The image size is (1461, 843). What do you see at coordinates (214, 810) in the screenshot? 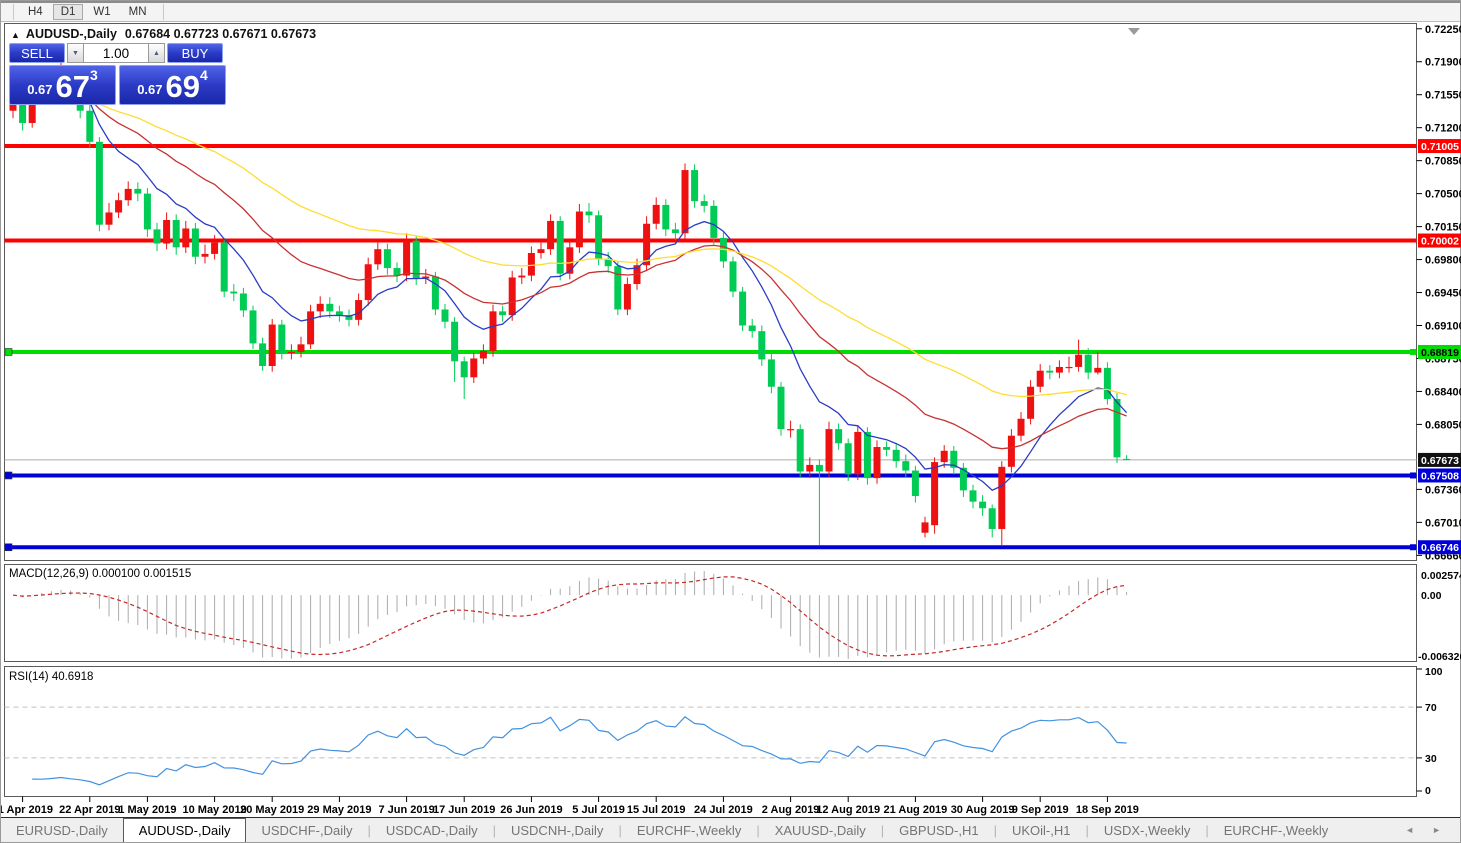
I see `svg-text: 10 May 2019` at bounding box center [214, 810].